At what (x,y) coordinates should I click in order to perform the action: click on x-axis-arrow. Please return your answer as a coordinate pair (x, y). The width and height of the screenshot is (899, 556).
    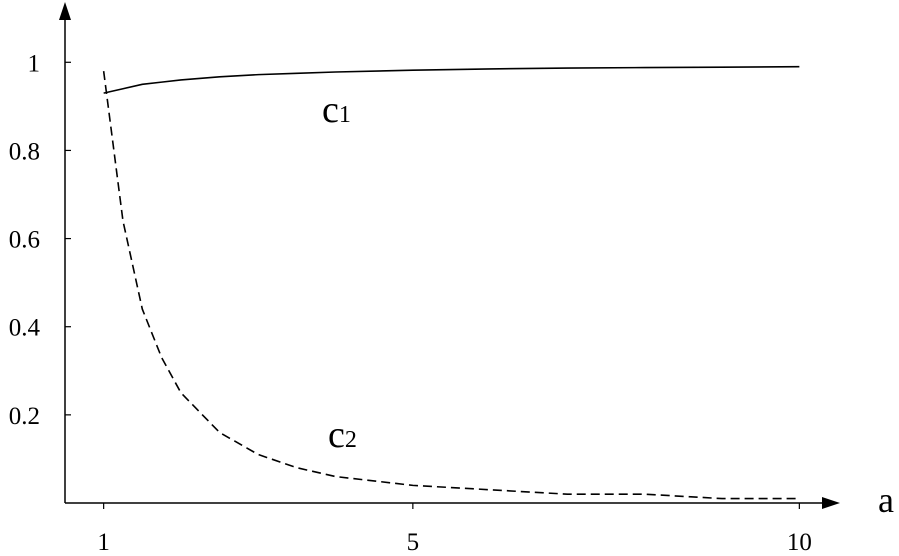
    Looking at the image, I should click on (831, 503).